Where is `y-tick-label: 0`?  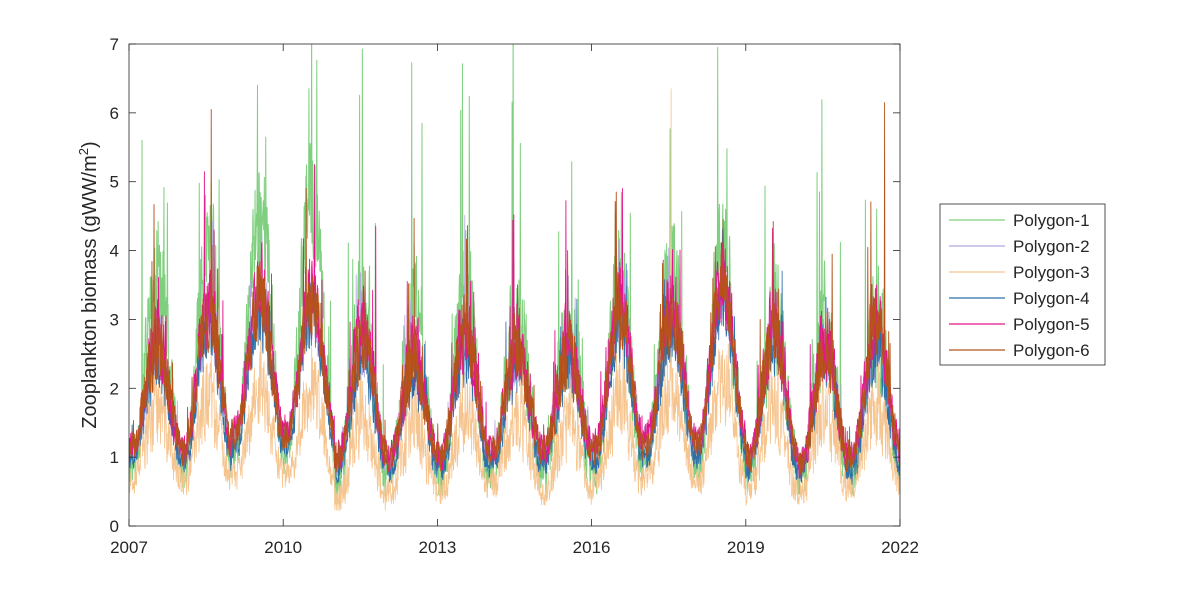
y-tick-label: 0 is located at coordinates (114, 526).